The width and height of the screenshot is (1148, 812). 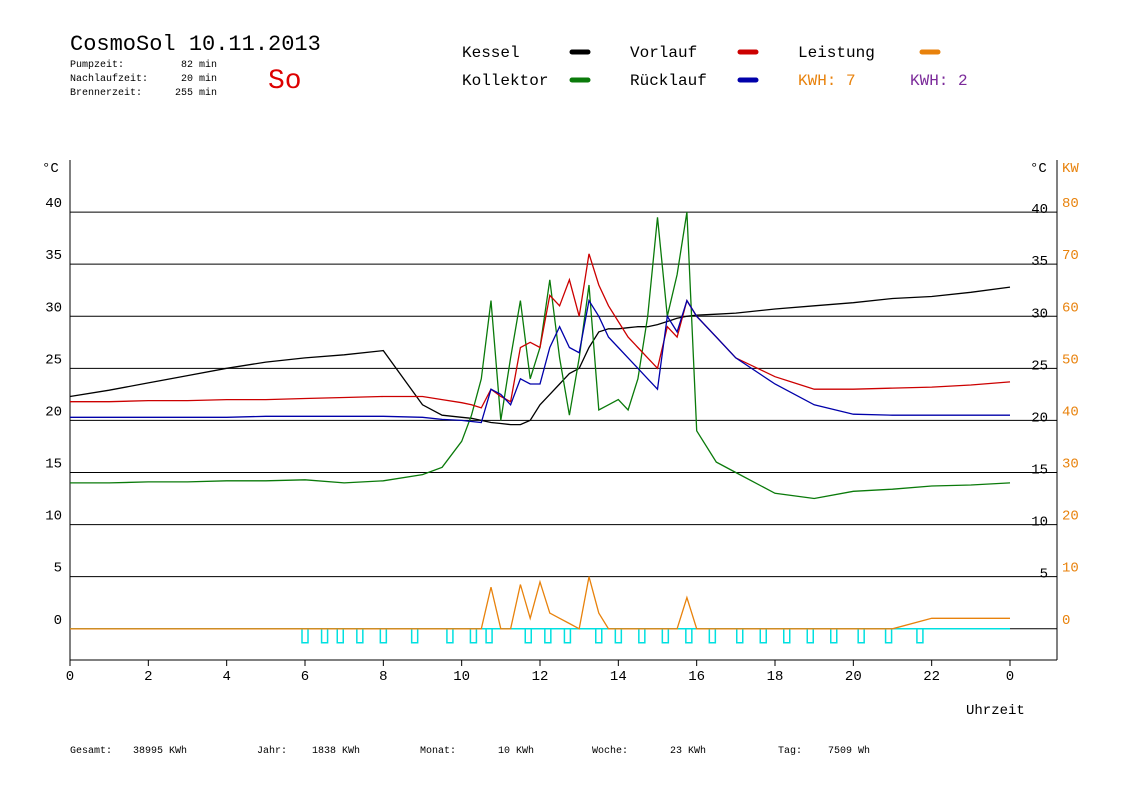 What do you see at coordinates (53, 465) in the screenshot?
I see `y-tick-label: 15` at bounding box center [53, 465].